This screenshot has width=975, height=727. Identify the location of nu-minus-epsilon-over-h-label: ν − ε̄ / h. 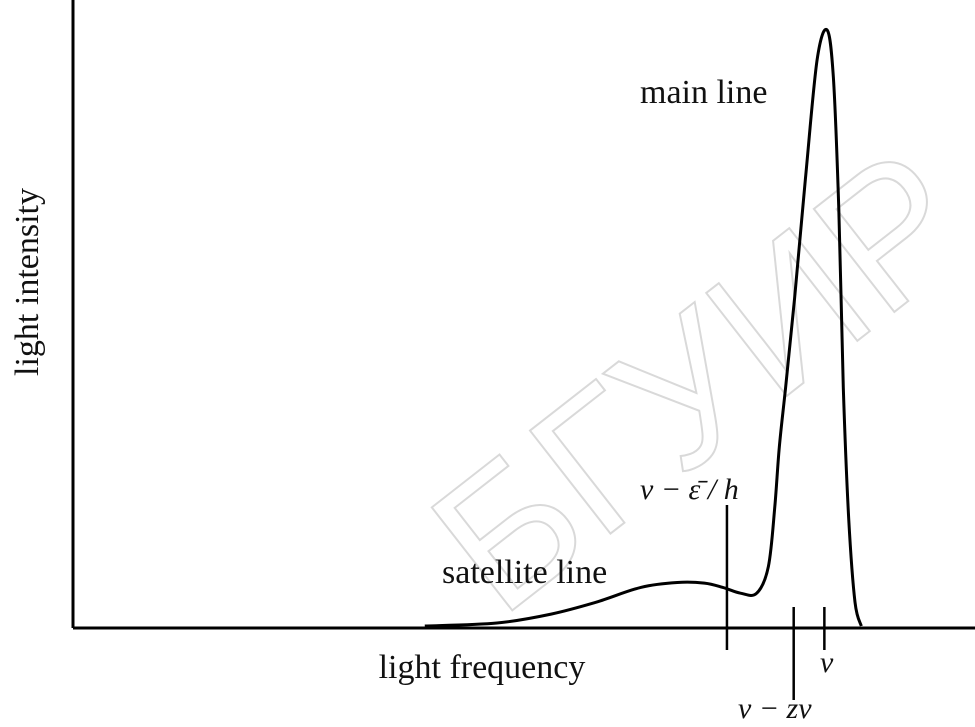
(689, 489).